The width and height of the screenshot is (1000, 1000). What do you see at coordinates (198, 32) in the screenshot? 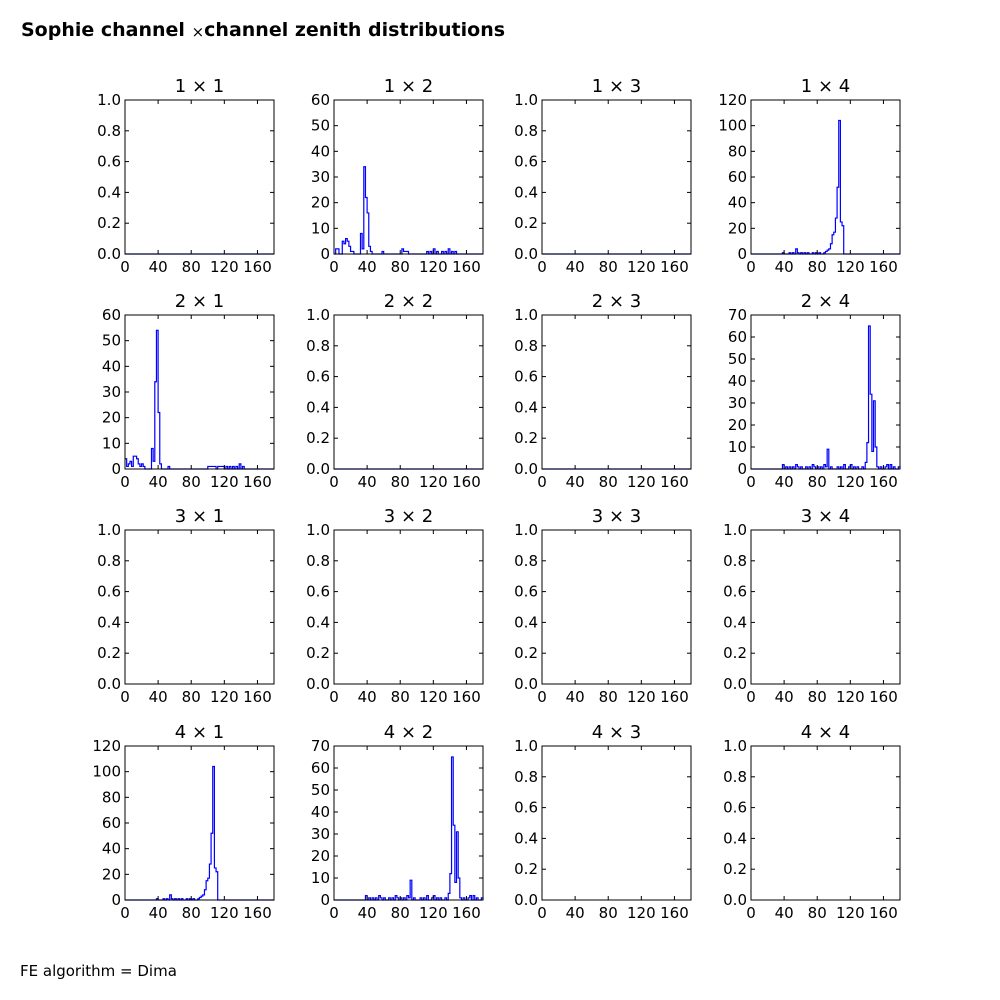
I see `figure-title-times: ×` at bounding box center [198, 32].